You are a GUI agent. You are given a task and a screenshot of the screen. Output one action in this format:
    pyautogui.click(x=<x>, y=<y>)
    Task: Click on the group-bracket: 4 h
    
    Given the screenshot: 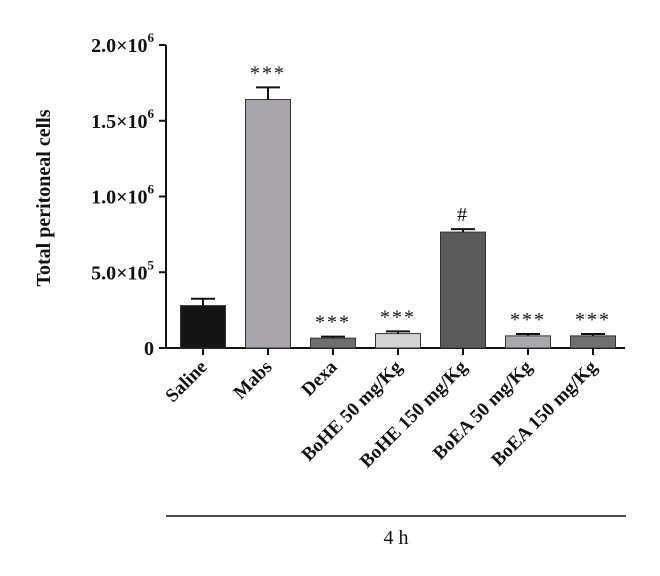 What is the action you would take?
    pyautogui.click(x=396, y=532)
    